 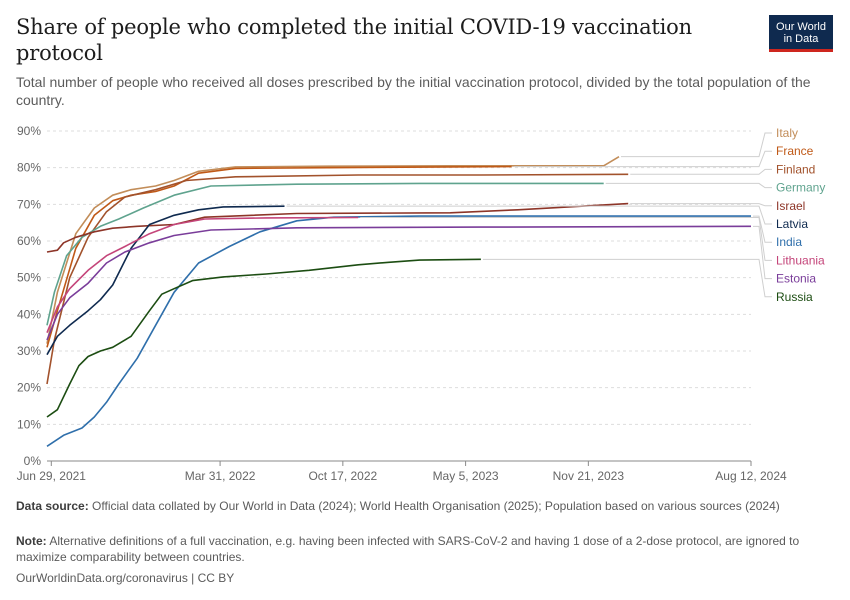 What do you see at coordinates (466, 476) in the screenshot?
I see `x-tick-label: May 5, 2023` at bounding box center [466, 476].